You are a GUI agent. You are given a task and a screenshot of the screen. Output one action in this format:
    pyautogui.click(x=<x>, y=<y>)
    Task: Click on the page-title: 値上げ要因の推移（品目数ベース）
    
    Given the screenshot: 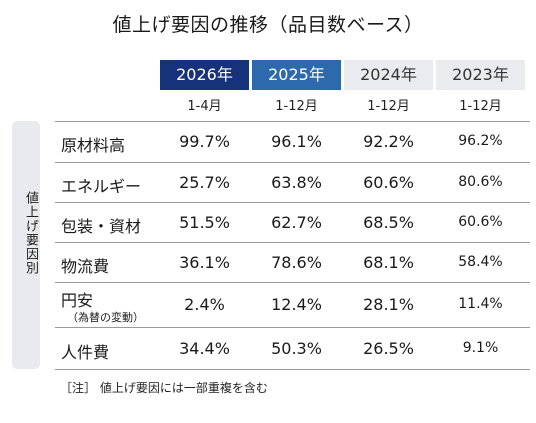 What is the action you would take?
    pyautogui.click(x=268, y=25)
    